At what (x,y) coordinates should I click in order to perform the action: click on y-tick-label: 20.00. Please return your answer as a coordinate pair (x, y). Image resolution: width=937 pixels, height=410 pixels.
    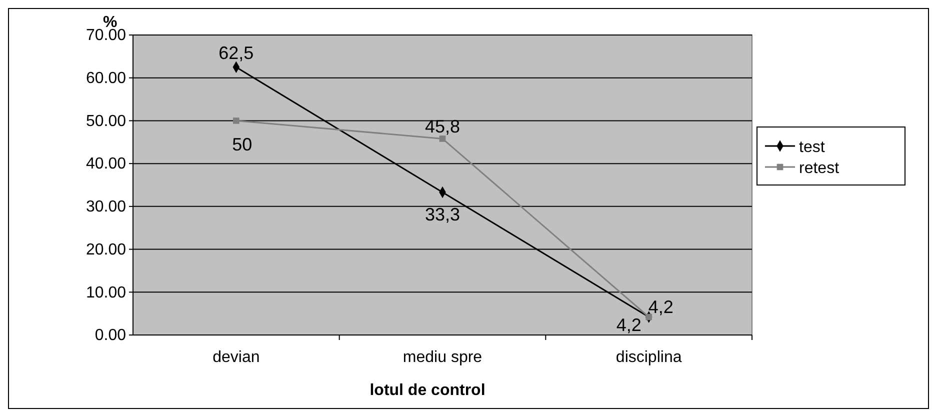
    Looking at the image, I should click on (106, 249).